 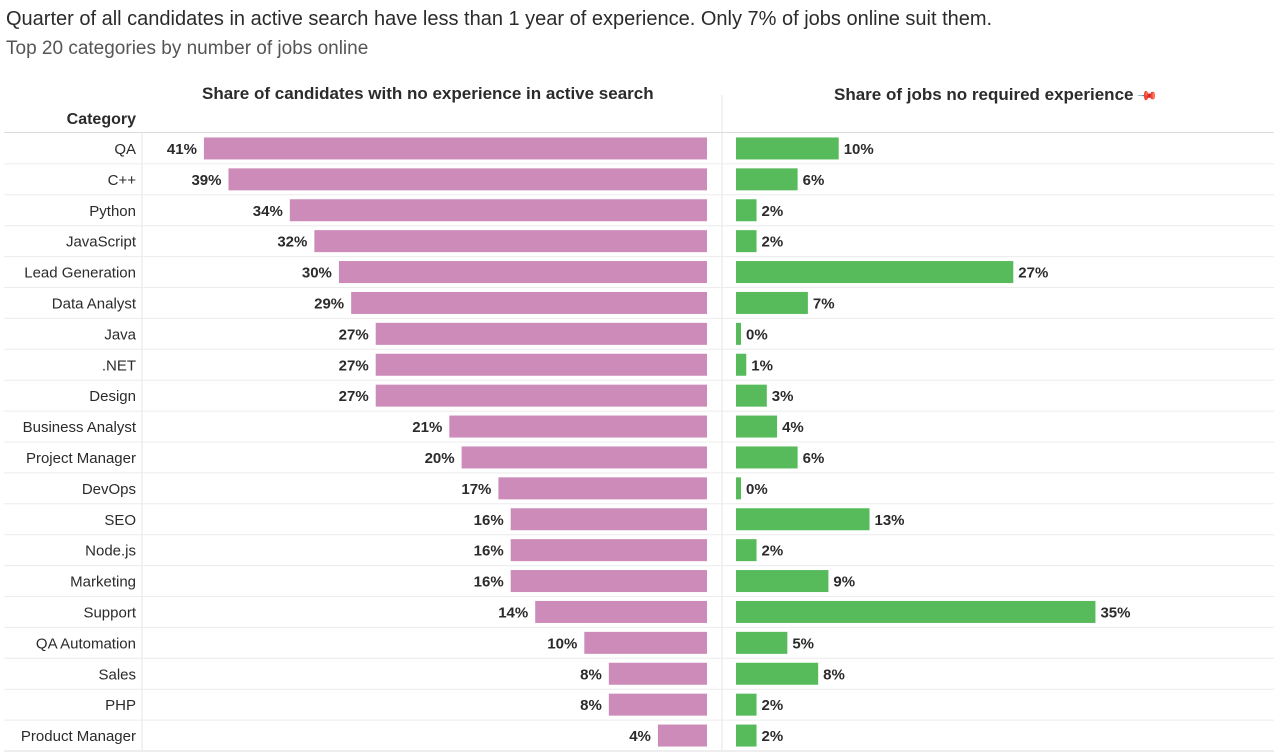 I want to click on category-label: C++, so click(x=122, y=180).